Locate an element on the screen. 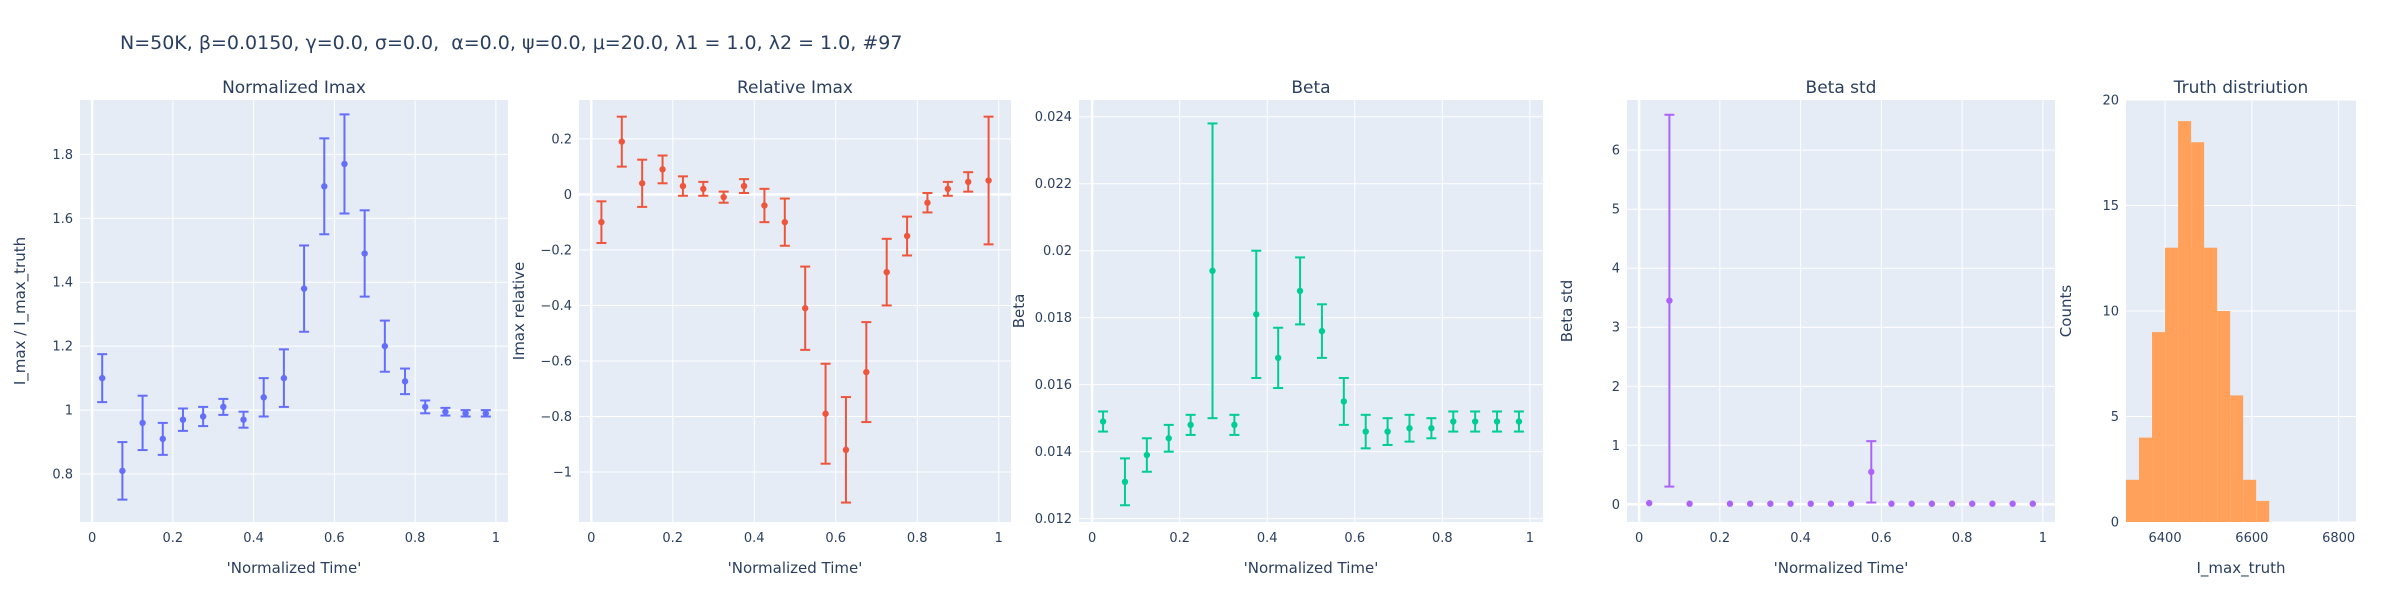 The image size is (2400, 600). x-axis-title: I_max_truth is located at coordinates (2240, 568).